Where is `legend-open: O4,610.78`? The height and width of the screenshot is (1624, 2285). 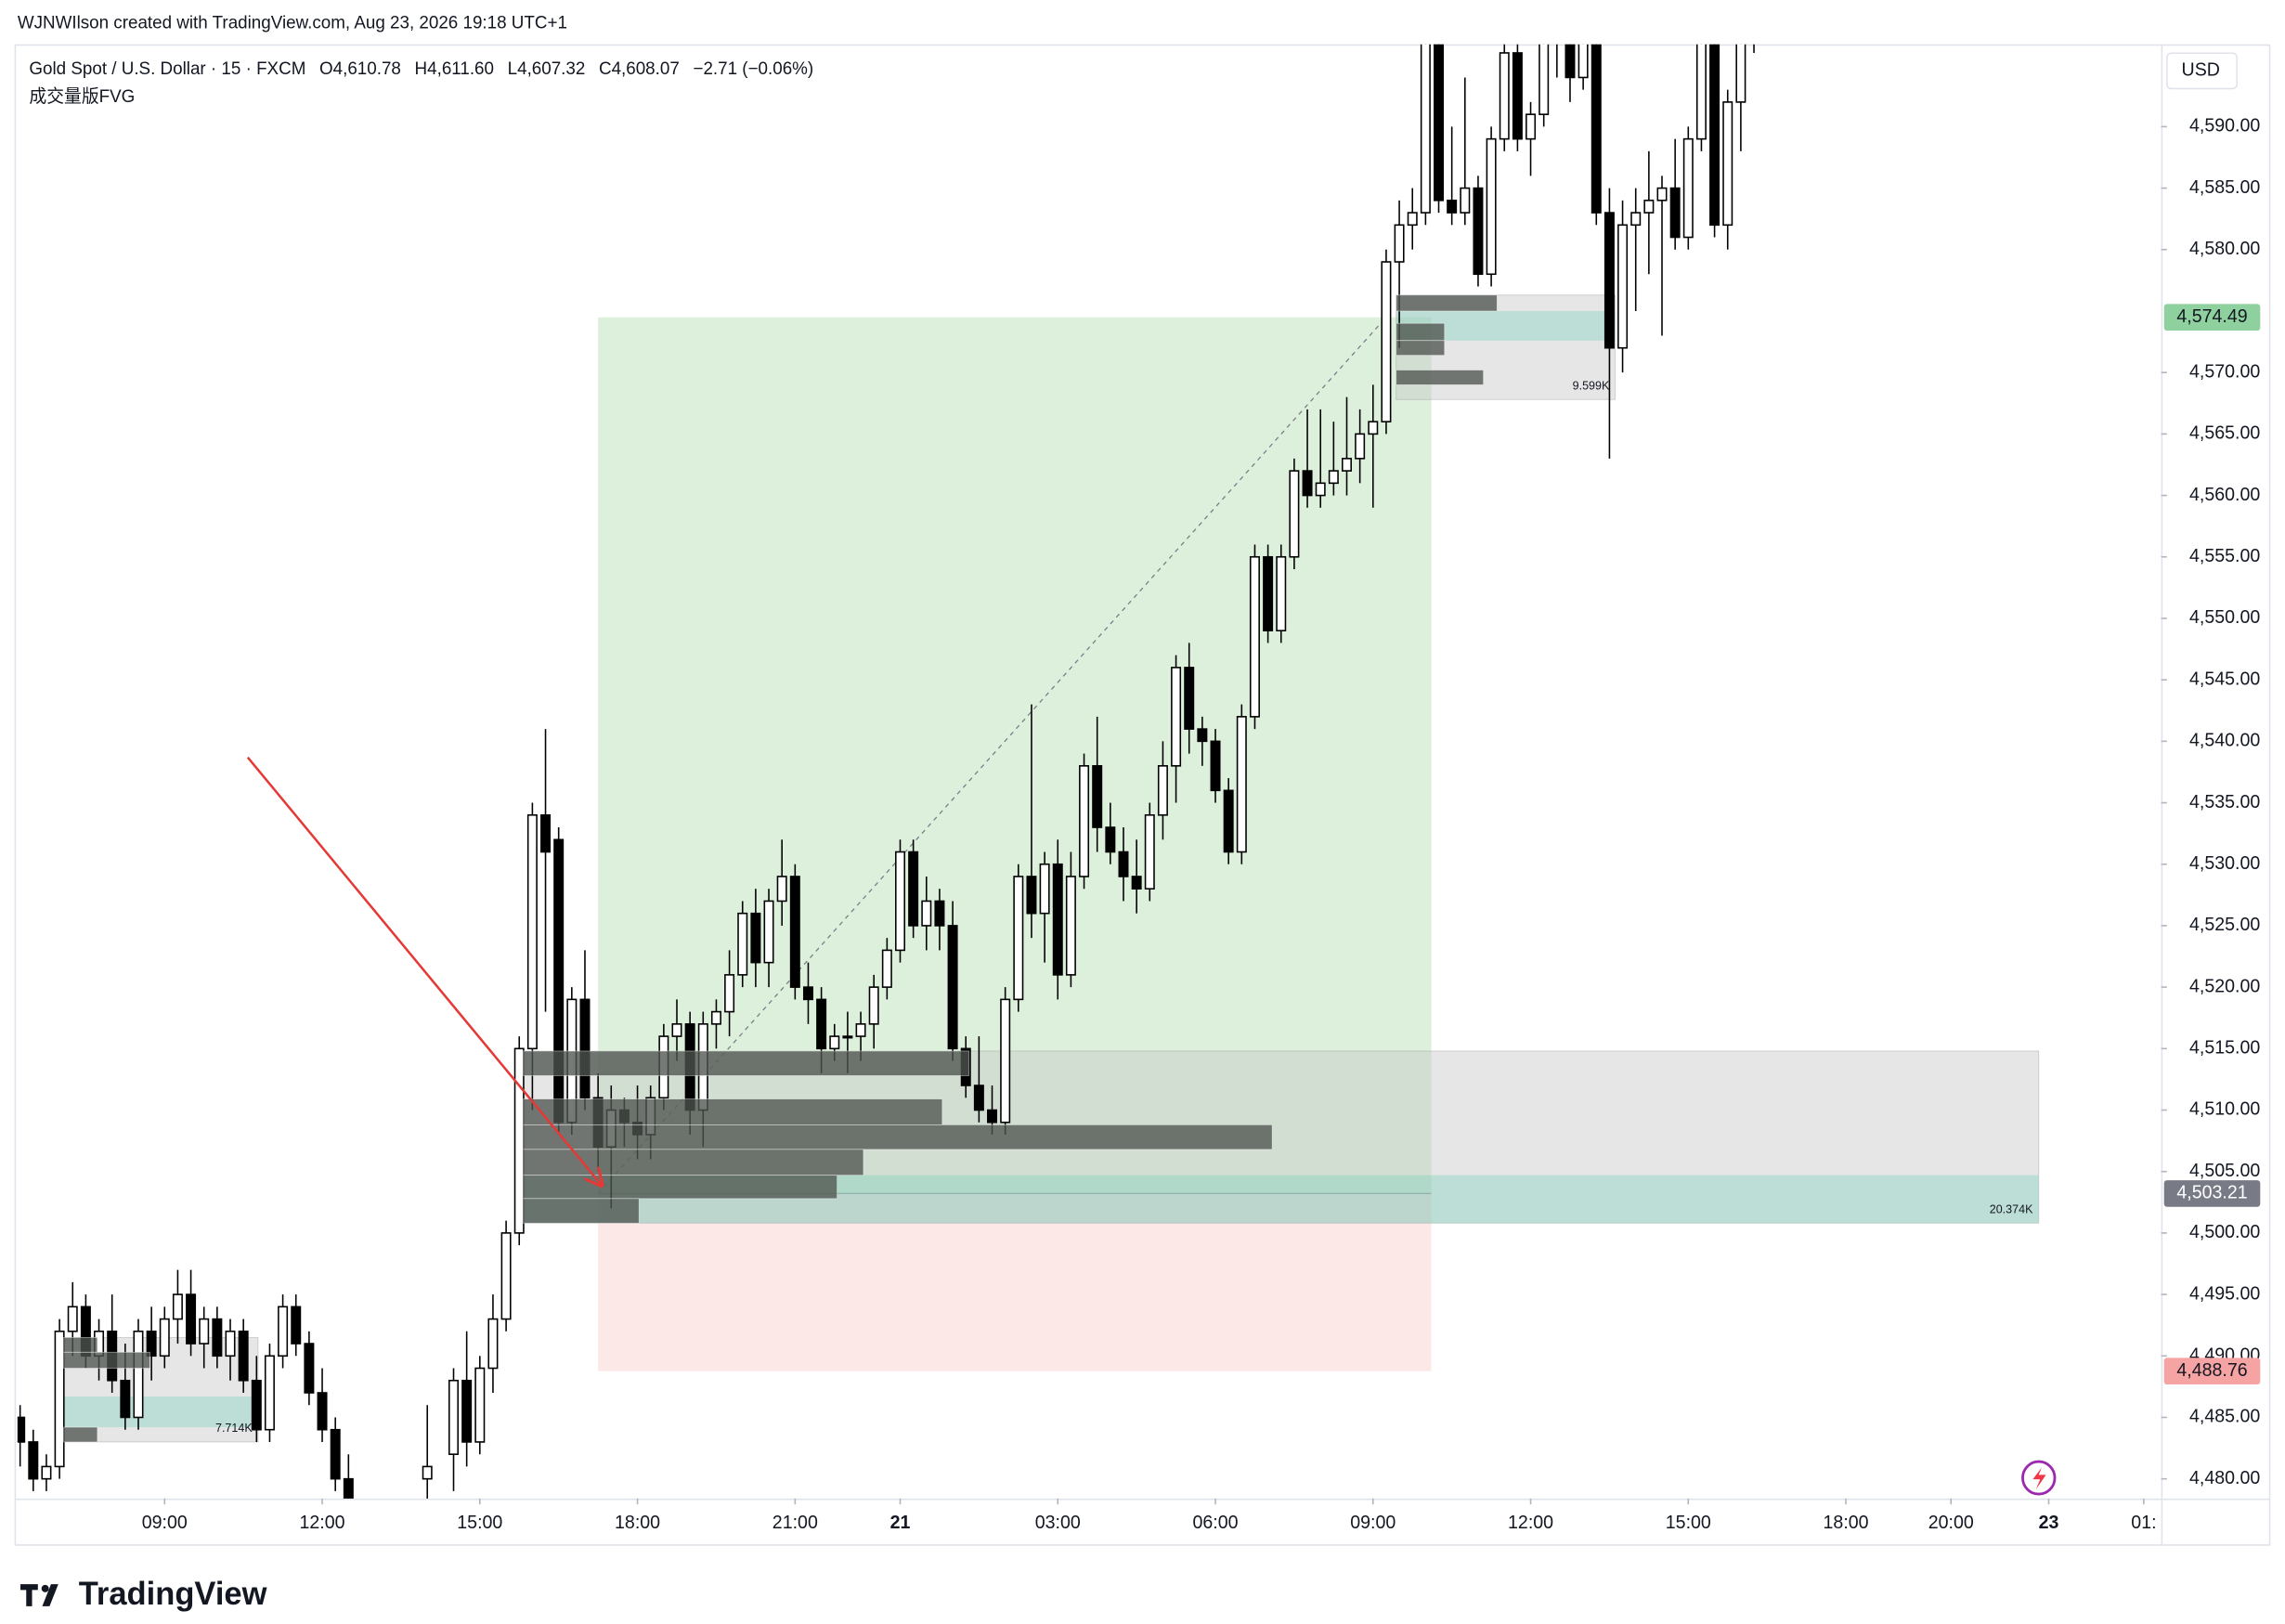
legend-open: O4,610.78 is located at coordinates (360, 69).